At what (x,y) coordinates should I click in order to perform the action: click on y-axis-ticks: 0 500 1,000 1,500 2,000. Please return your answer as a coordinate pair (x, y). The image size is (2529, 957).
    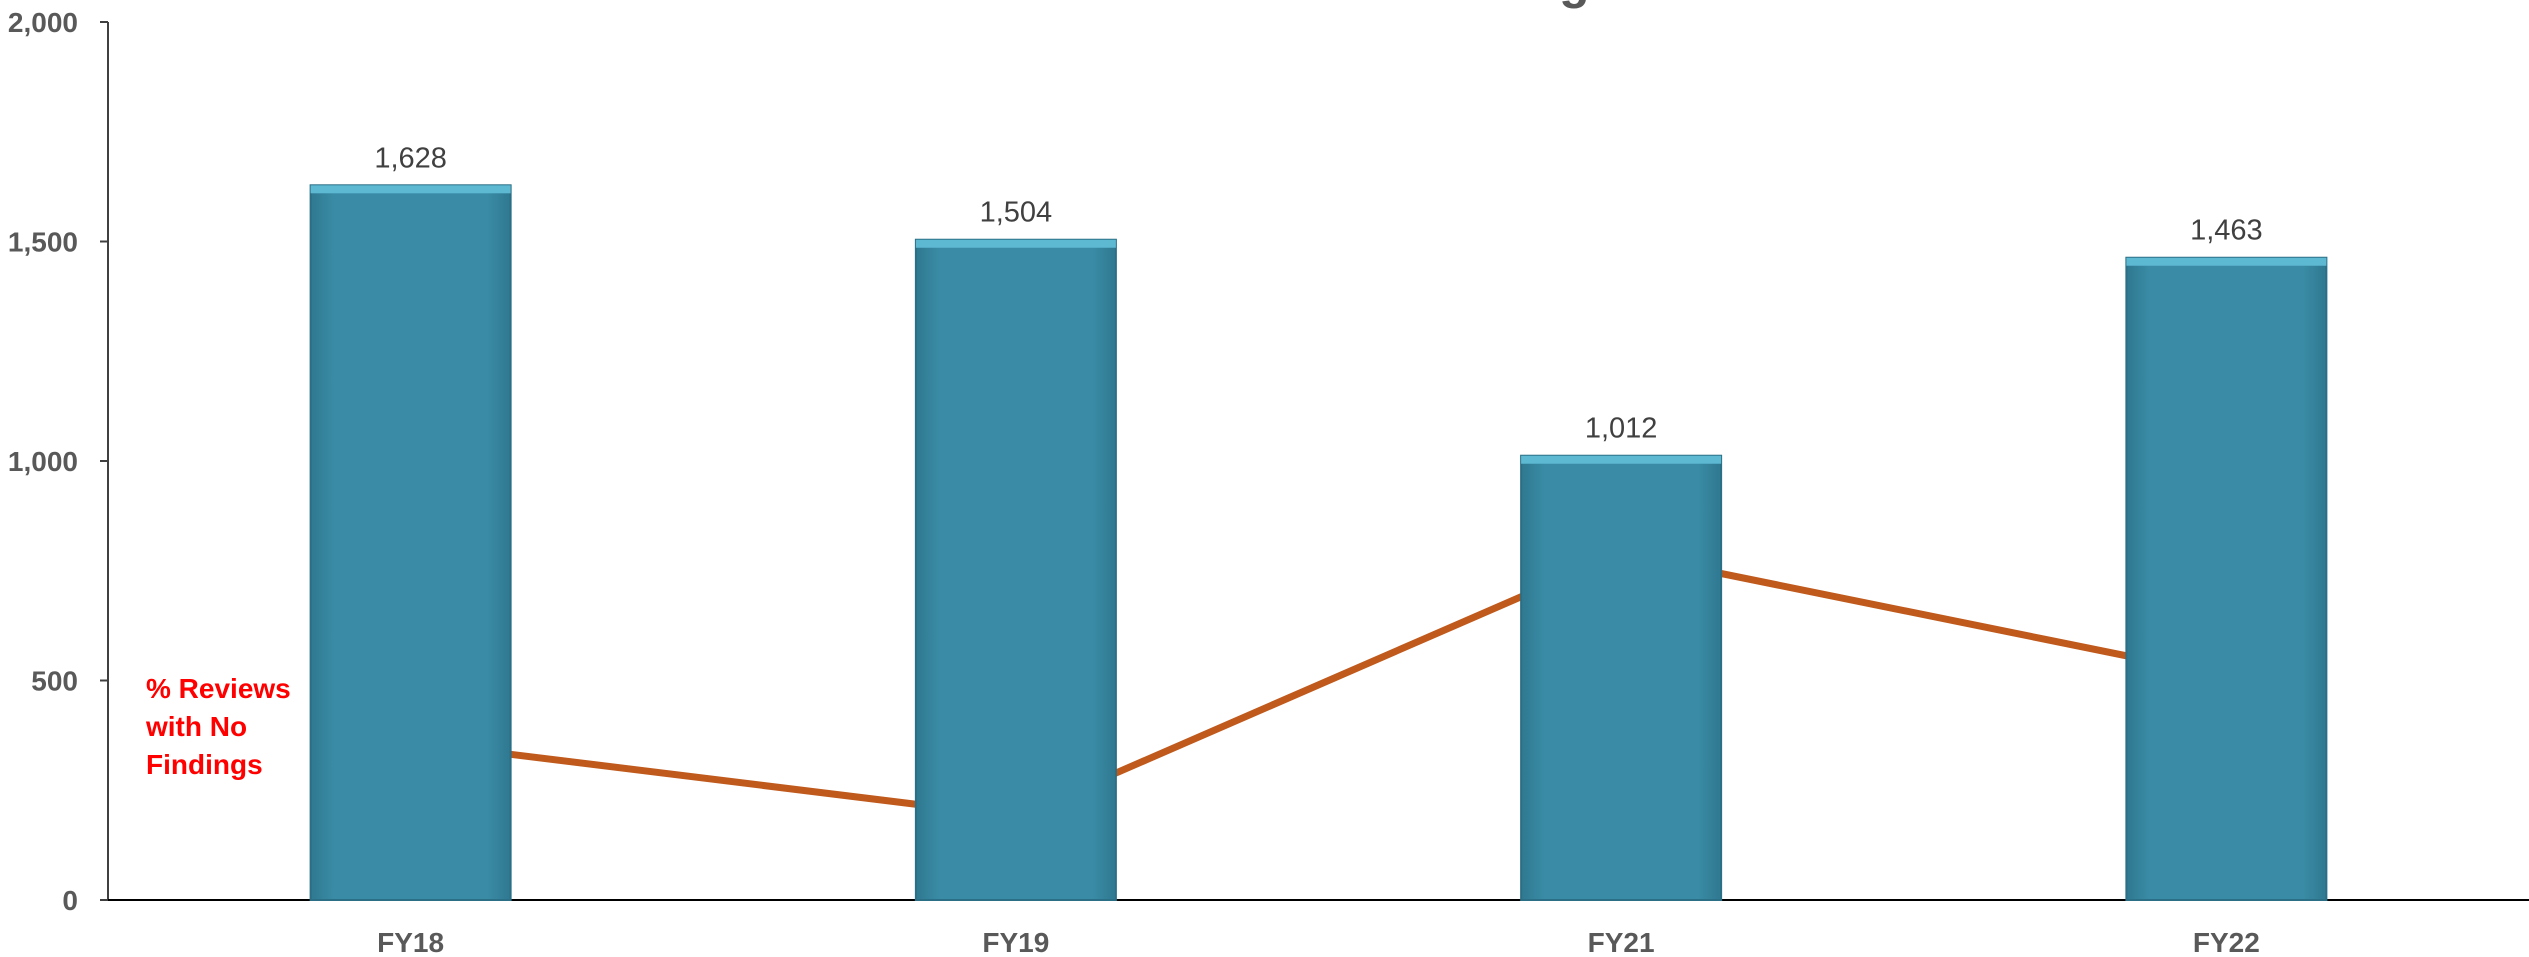
    Looking at the image, I should click on (58, 461).